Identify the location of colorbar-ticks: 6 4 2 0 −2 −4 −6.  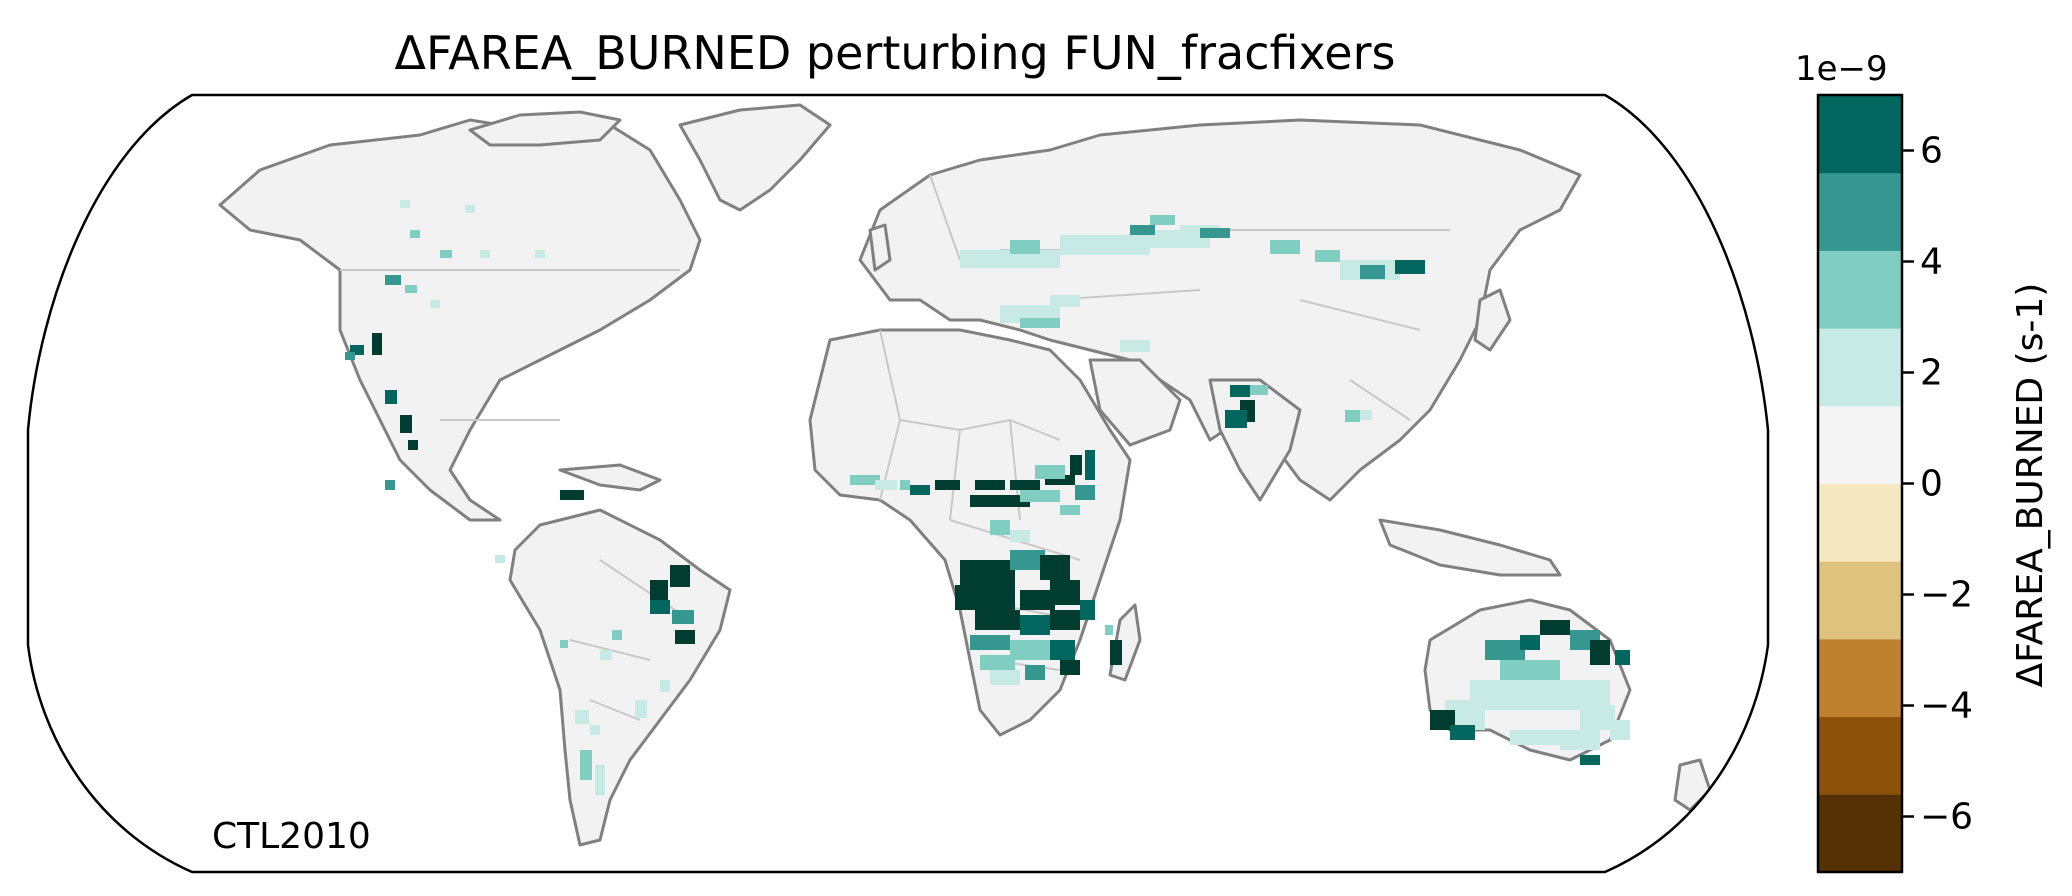
(1937, 484).